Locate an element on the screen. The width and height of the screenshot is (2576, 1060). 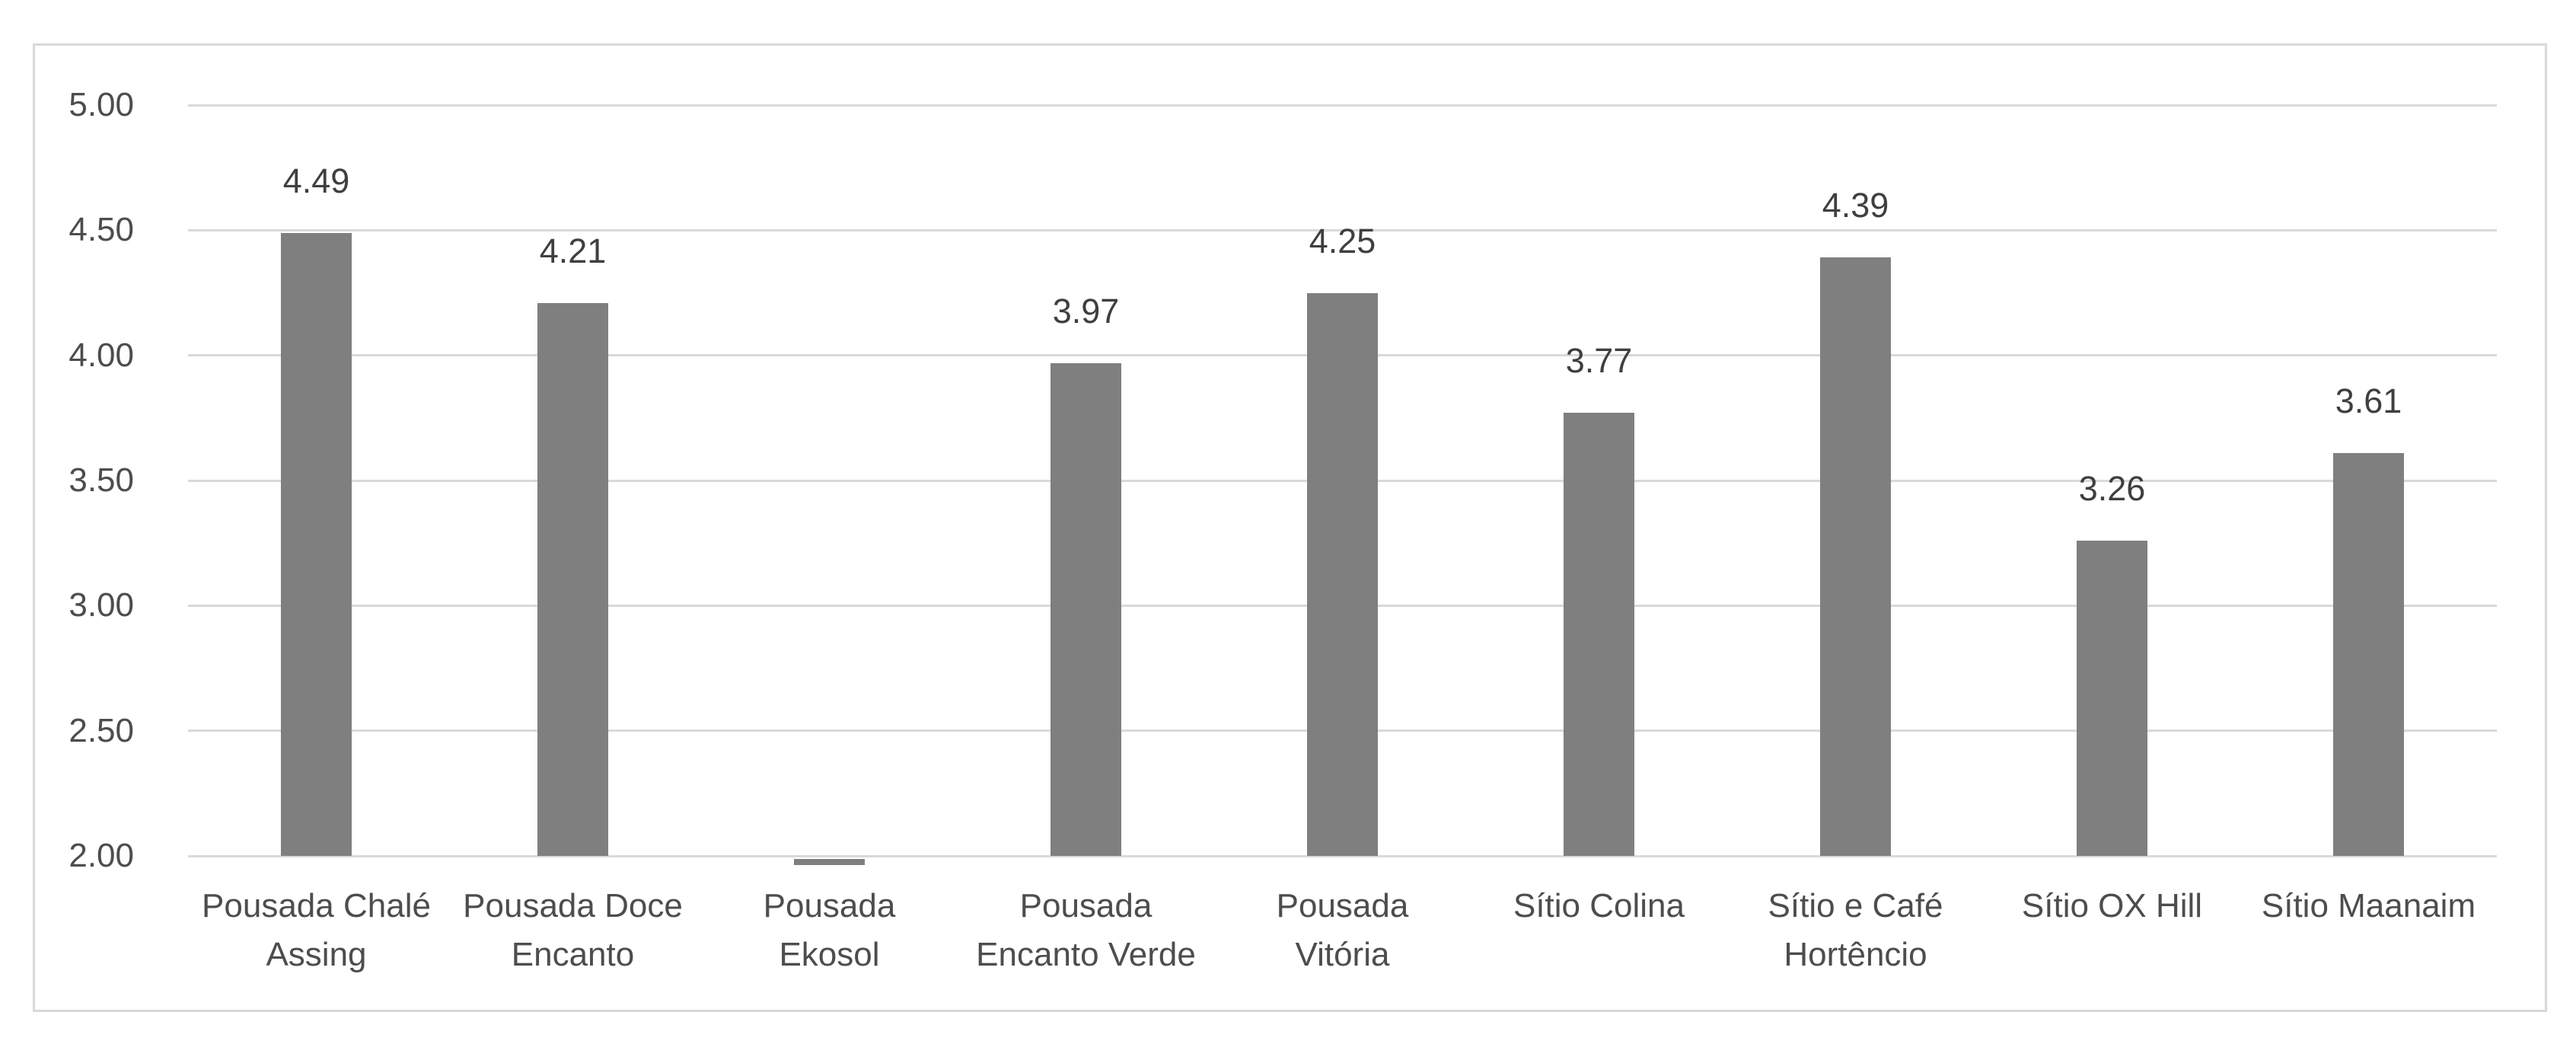
bar-value-label: 3.26 is located at coordinates (2112, 488).